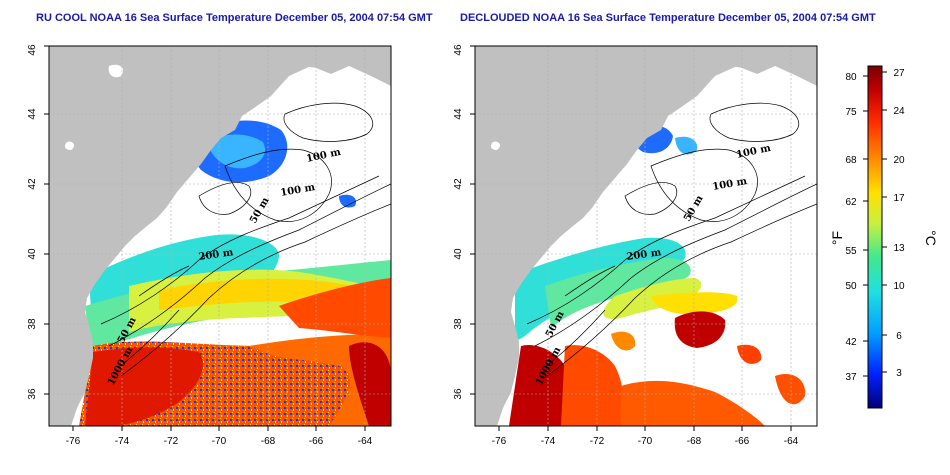  Describe the element at coordinates (899, 373) in the screenshot. I see `c-tick-label: 3` at that location.